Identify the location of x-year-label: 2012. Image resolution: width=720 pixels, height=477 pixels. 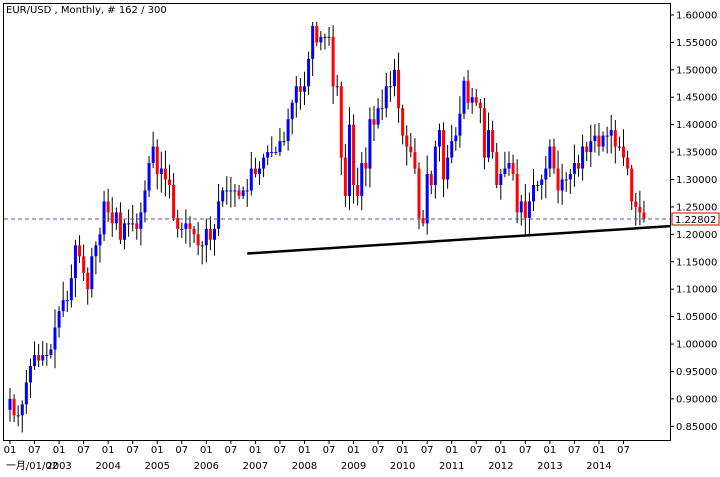
(500, 466).